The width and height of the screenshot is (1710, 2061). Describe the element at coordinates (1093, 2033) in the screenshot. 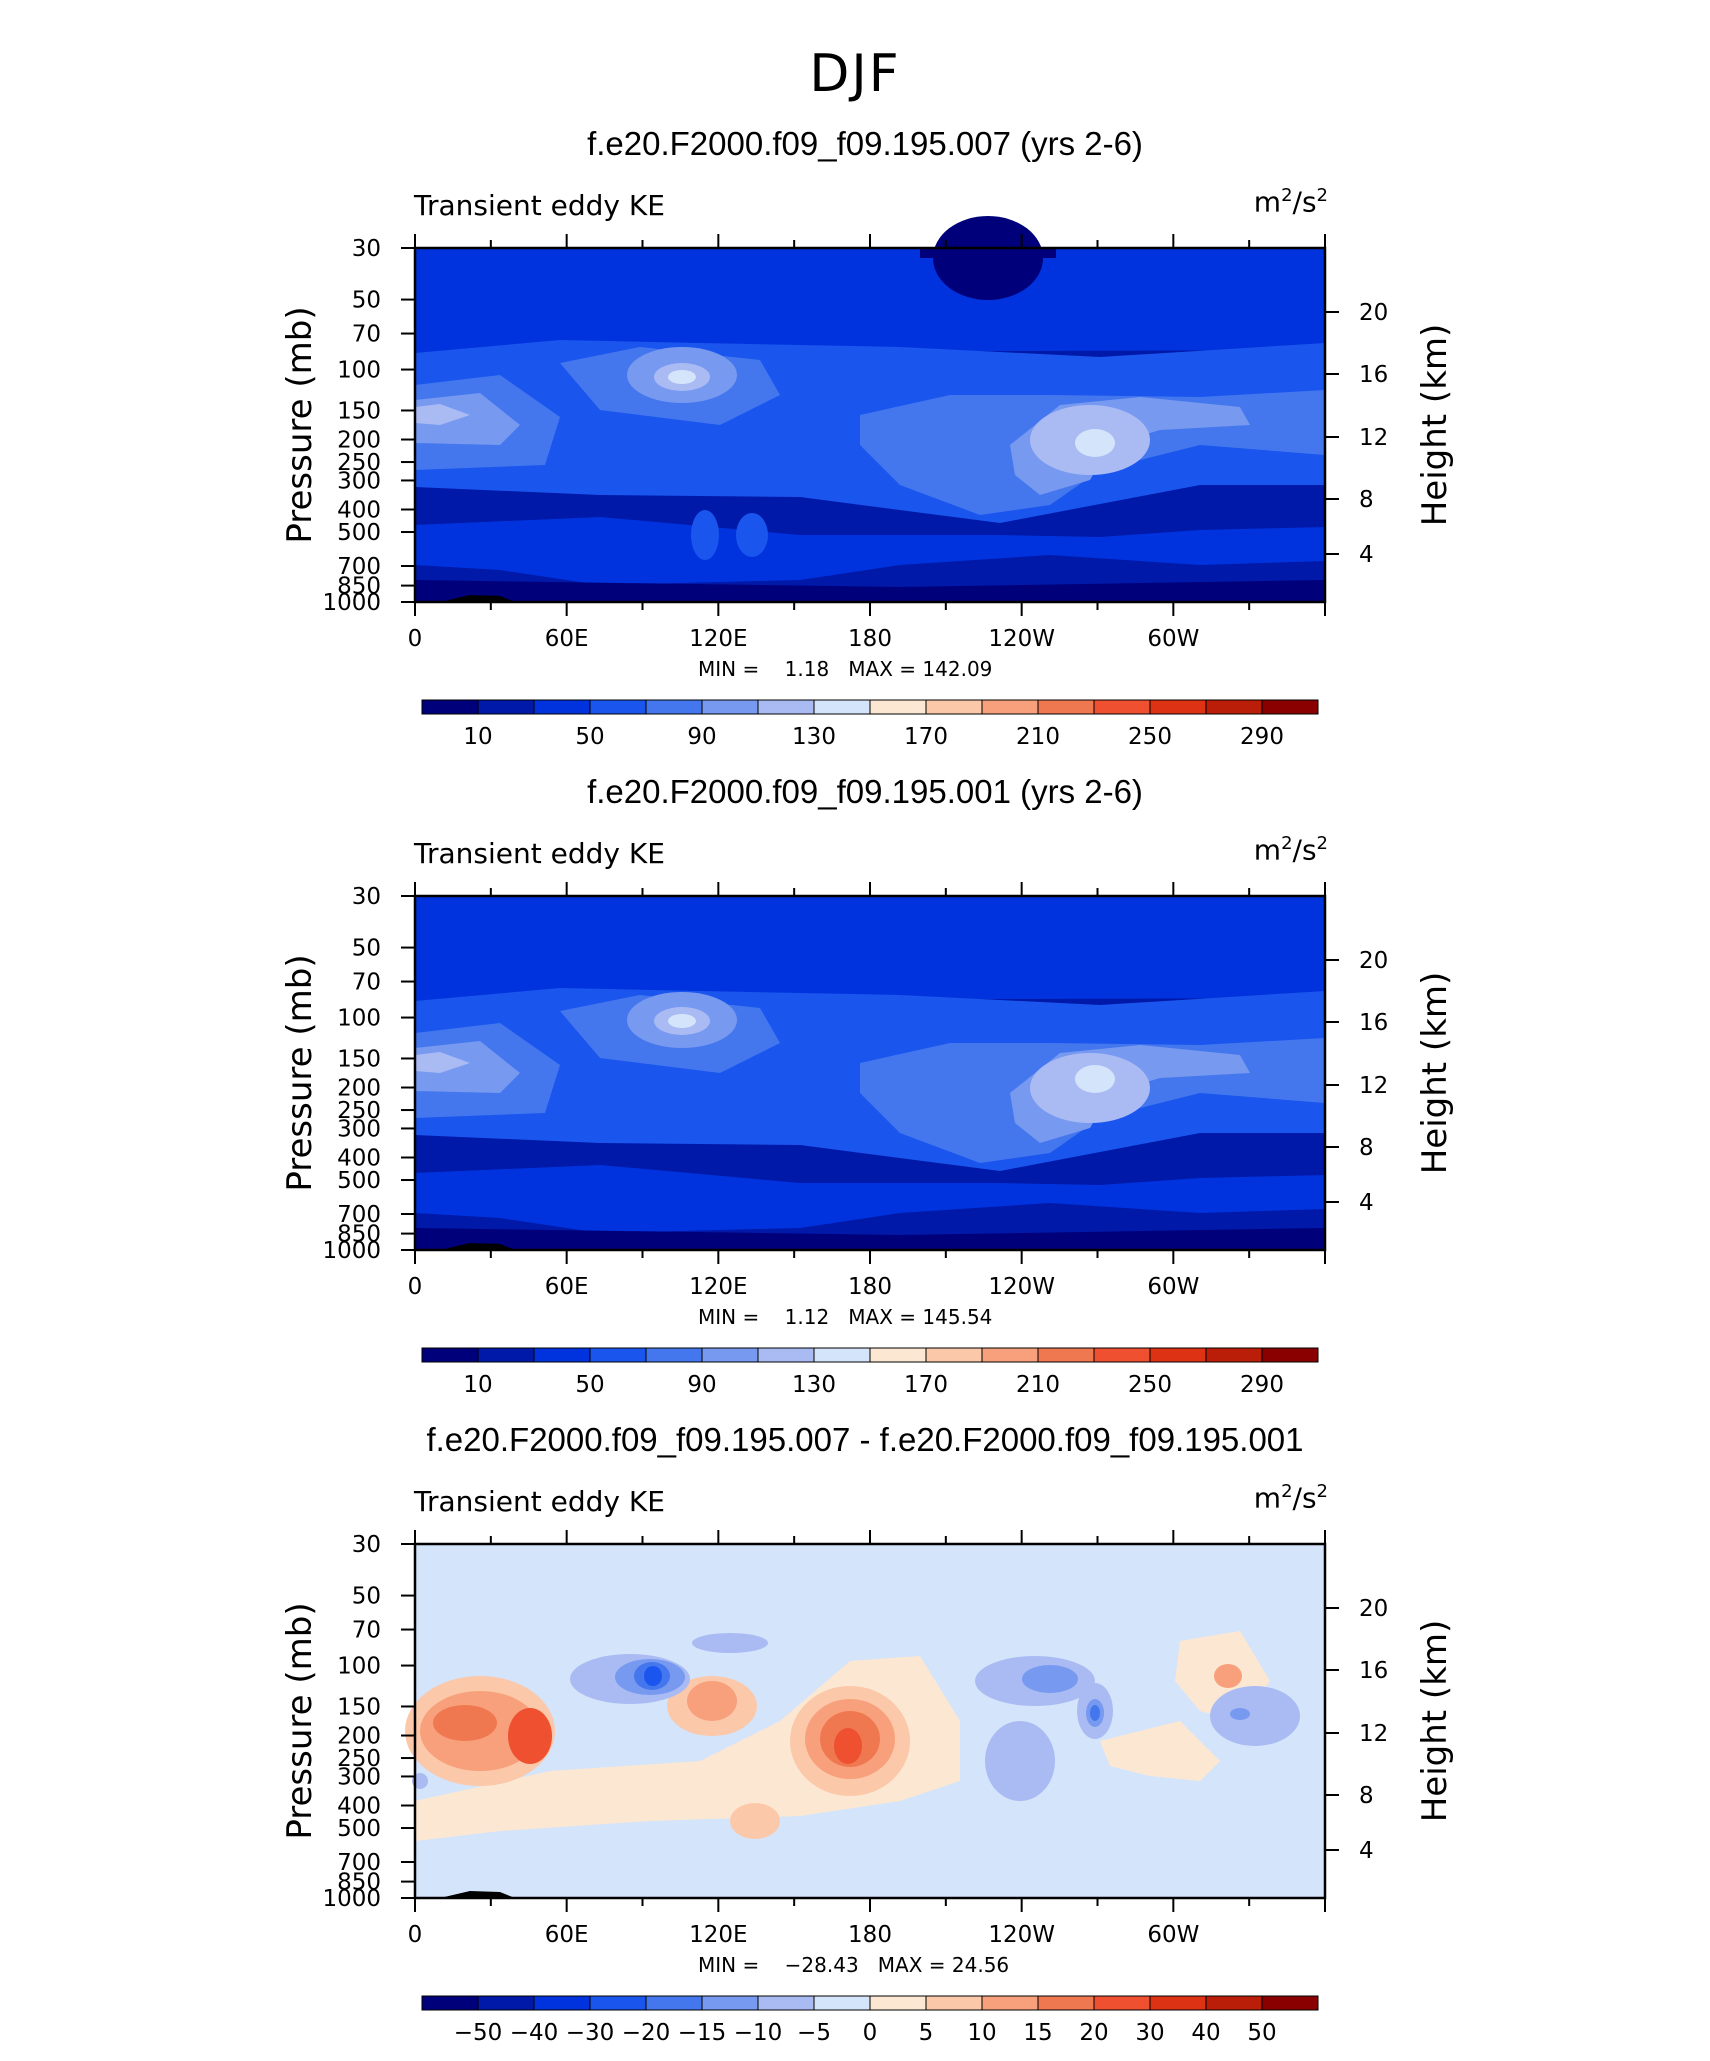

I see `colorbar-label: 20` at that location.